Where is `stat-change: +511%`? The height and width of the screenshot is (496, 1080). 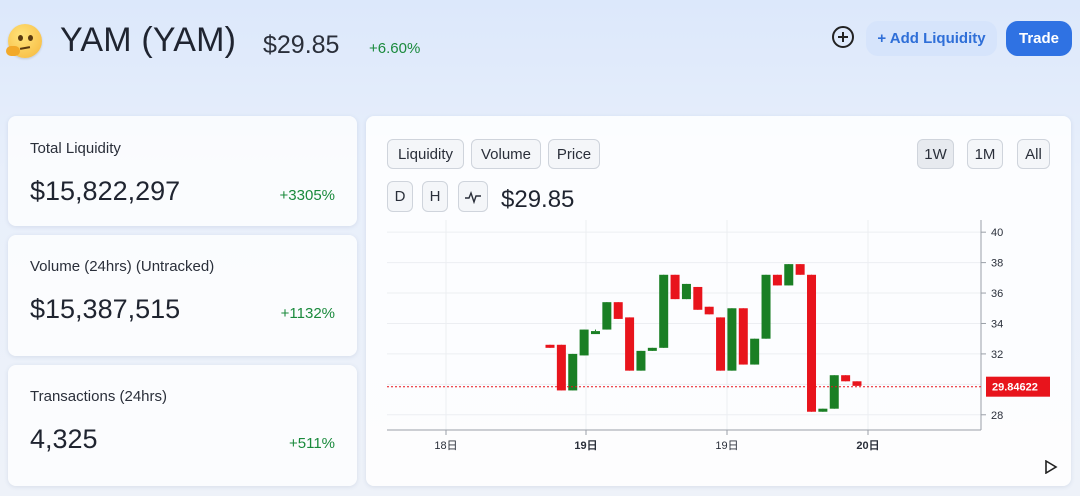 stat-change: +511% is located at coordinates (311, 443).